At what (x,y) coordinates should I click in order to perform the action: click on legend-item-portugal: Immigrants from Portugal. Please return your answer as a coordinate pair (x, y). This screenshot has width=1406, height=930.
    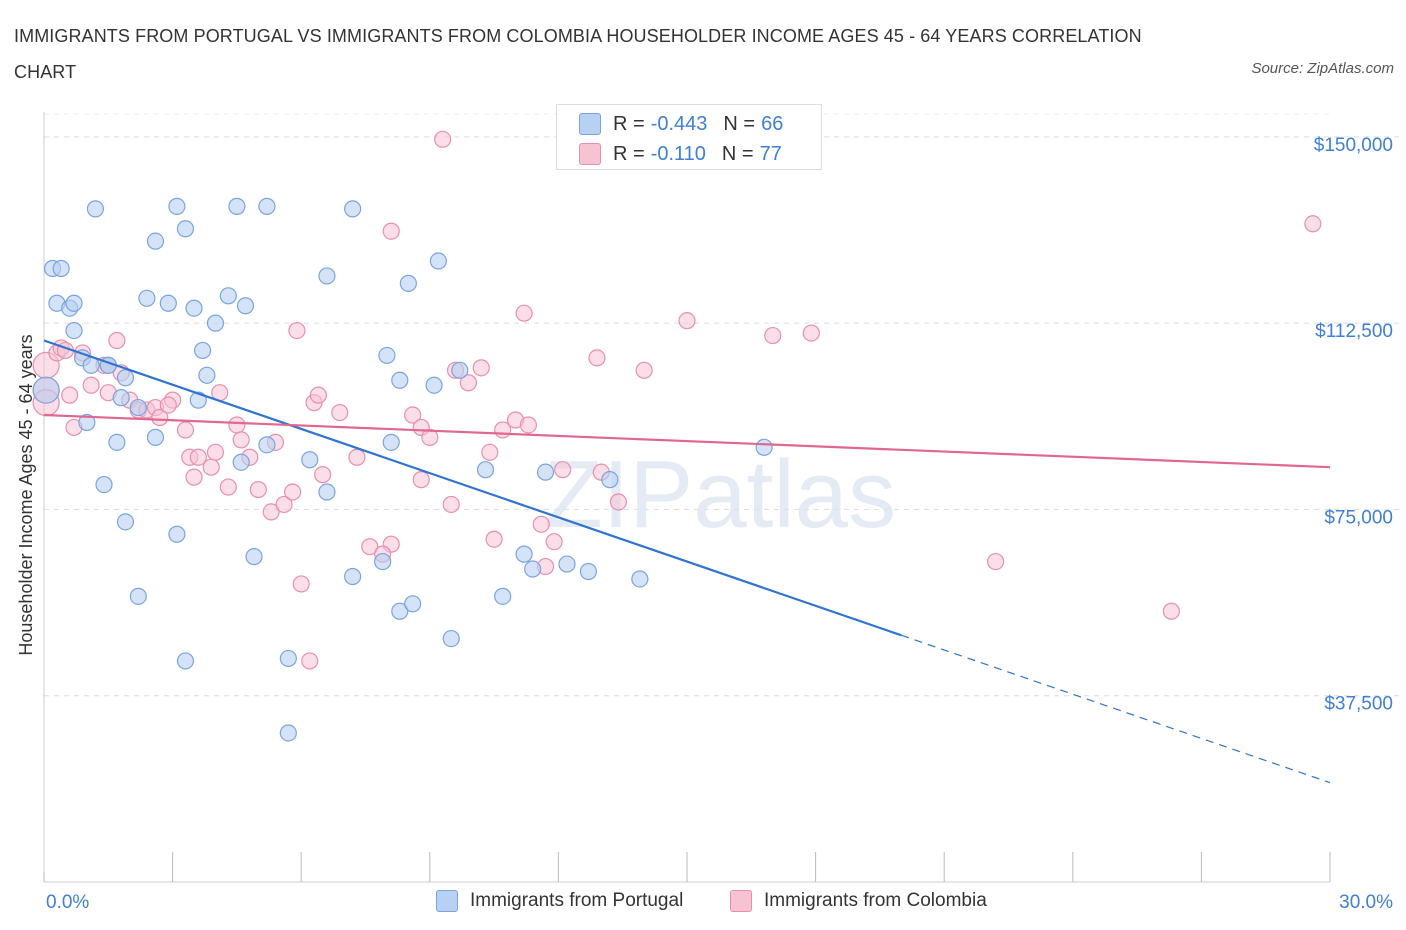
    Looking at the image, I should click on (559, 901).